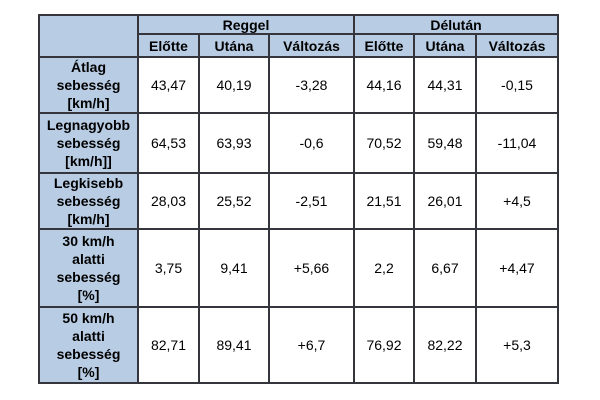  What do you see at coordinates (384, 345) in the screenshot?
I see `data-cell: 76,92` at bounding box center [384, 345].